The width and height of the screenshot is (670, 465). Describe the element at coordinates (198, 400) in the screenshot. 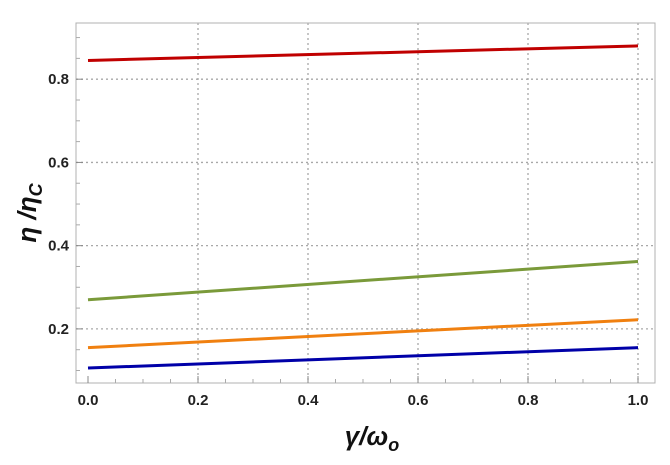

I see `x-tick-label: 0.2` at that location.